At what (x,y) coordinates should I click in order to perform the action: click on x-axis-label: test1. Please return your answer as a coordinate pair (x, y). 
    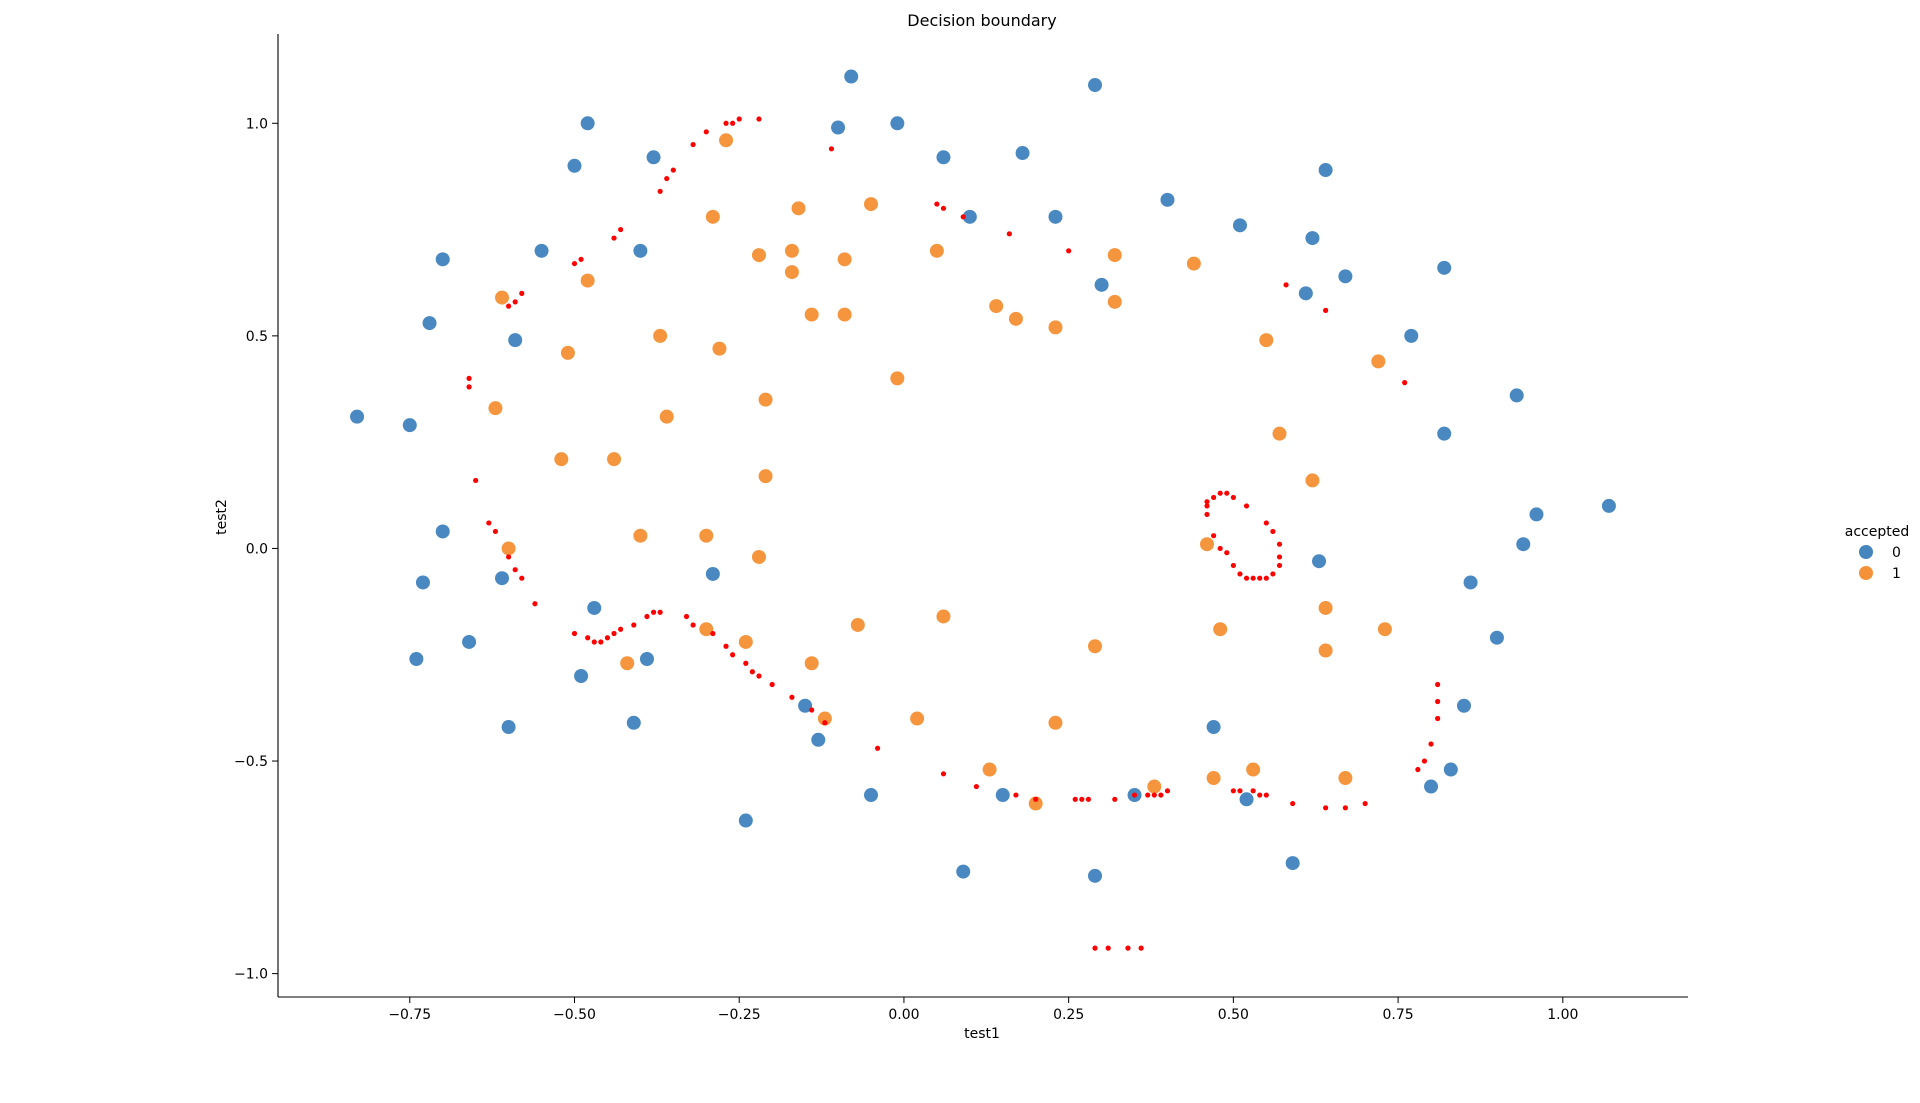
    Looking at the image, I should click on (982, 1034).